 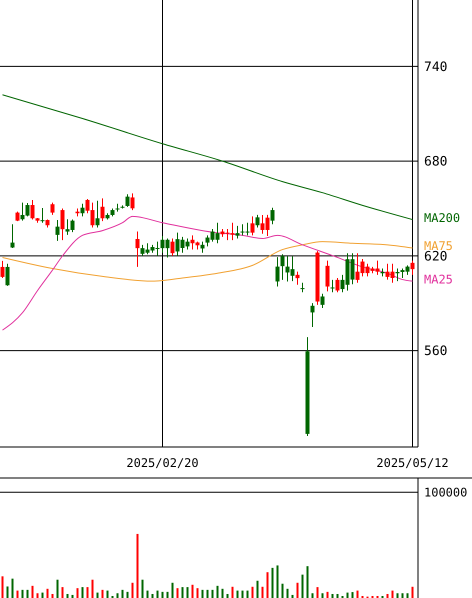 I want to click on y-tick-label: 560, so click(x=436, y=352).